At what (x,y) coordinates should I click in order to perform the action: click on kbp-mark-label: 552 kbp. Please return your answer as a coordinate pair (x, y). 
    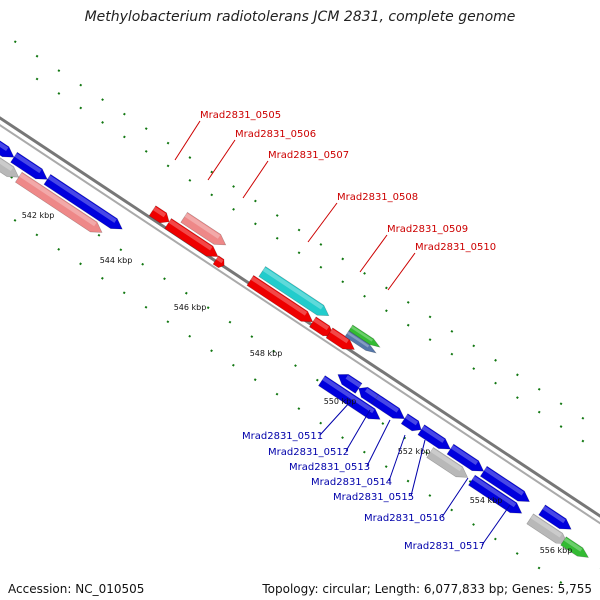
    Looking at the image, I should click on (414, 451).